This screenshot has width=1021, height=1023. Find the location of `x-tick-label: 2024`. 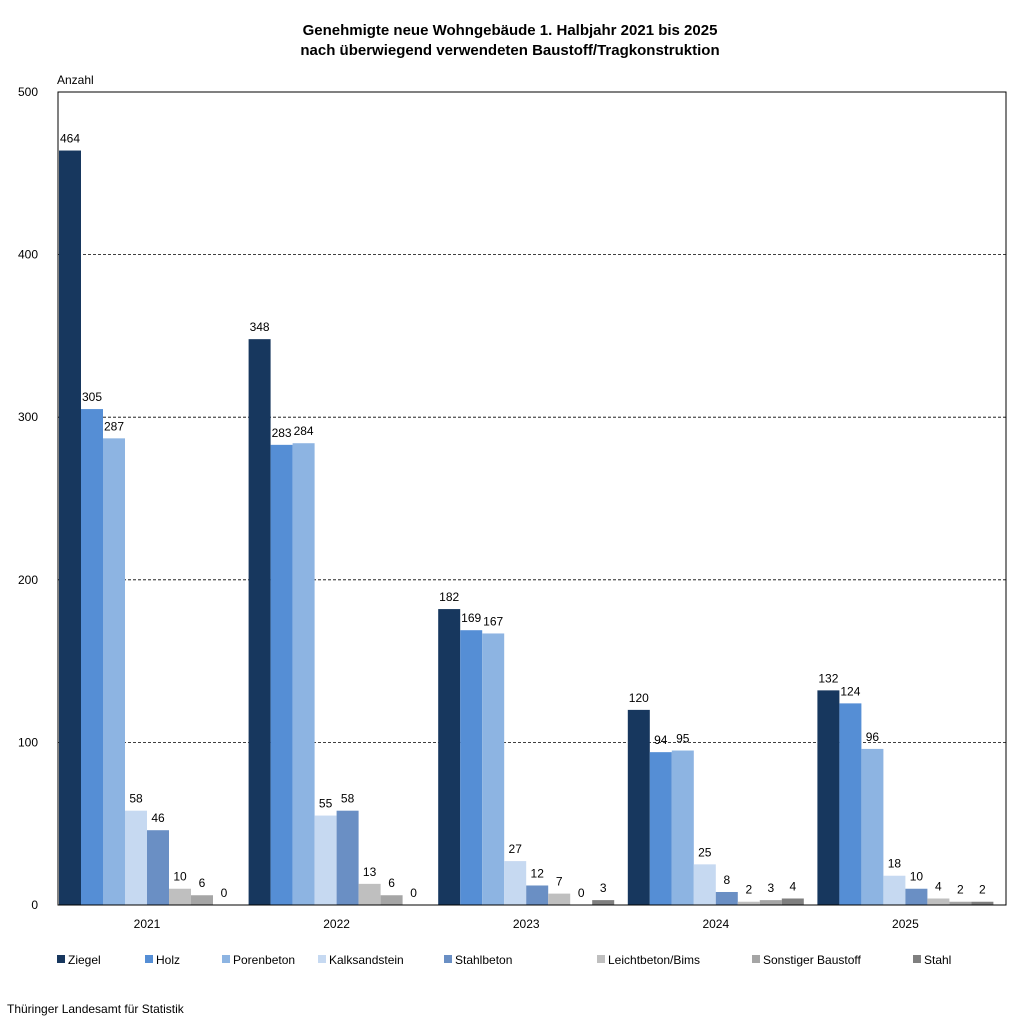

x-tick-label: 2024 is located at coordinates (715, 924).